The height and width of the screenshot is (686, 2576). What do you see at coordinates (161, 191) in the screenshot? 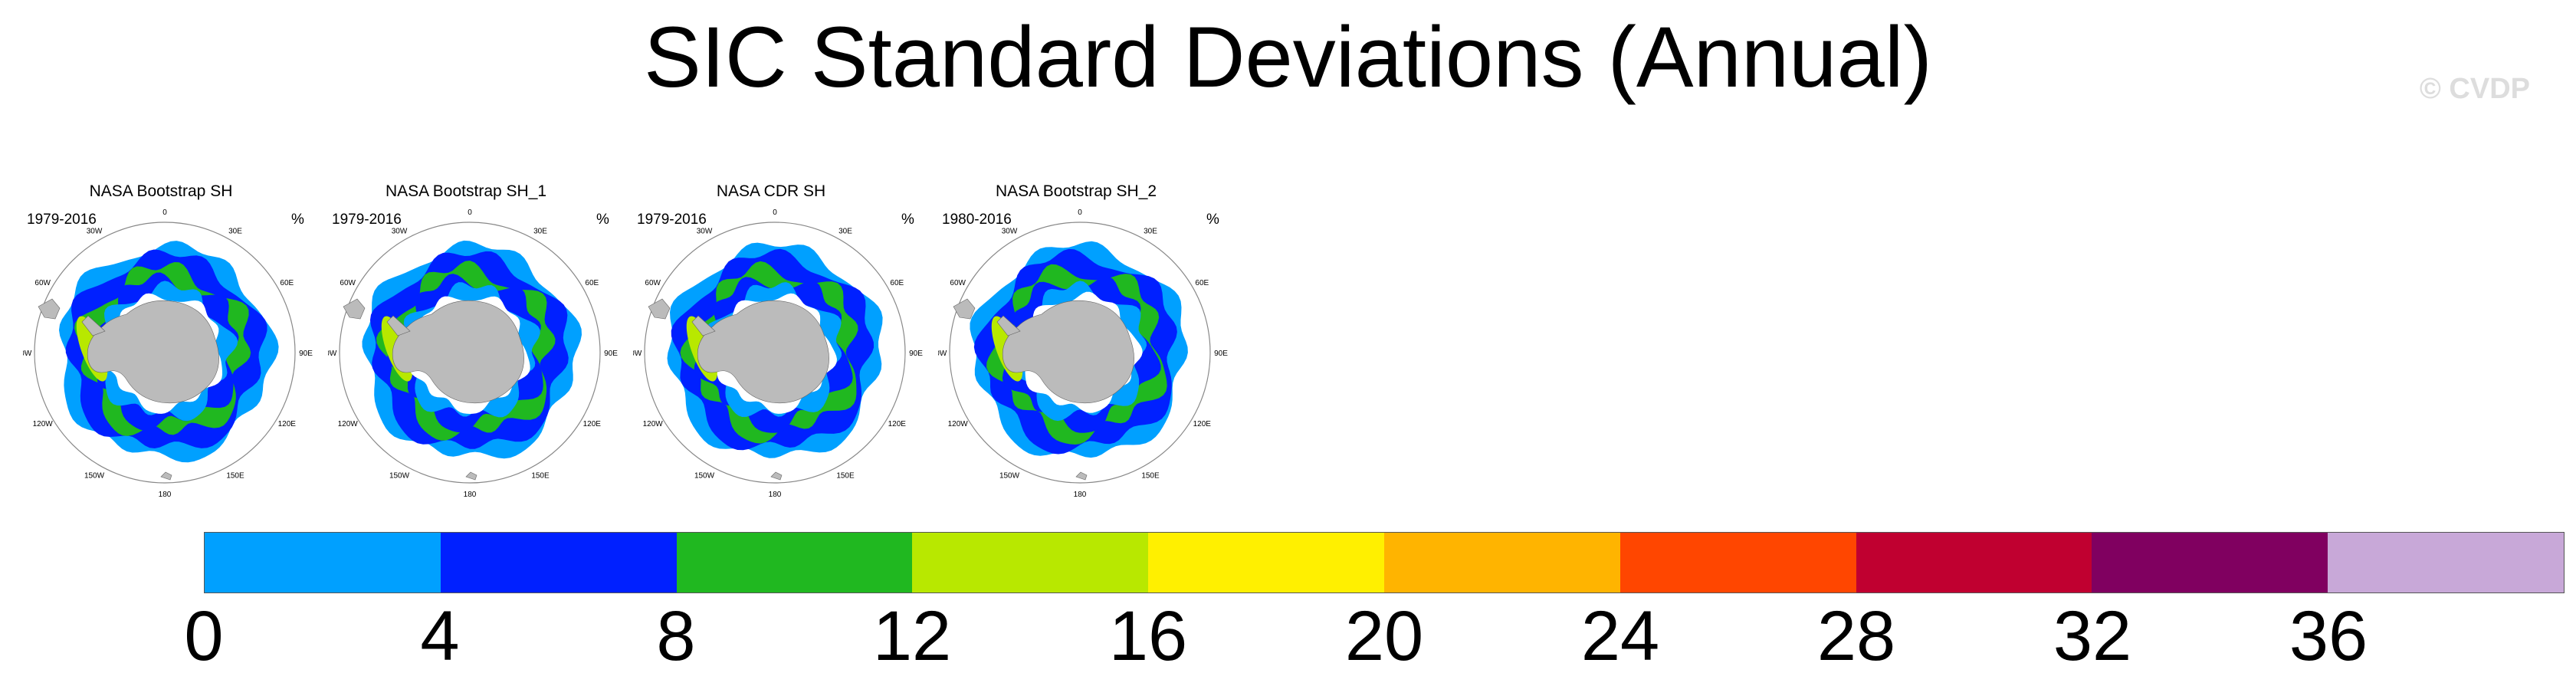
I see `panel-title: NASA Bootstrap SH` at bounding box center [161, 191].